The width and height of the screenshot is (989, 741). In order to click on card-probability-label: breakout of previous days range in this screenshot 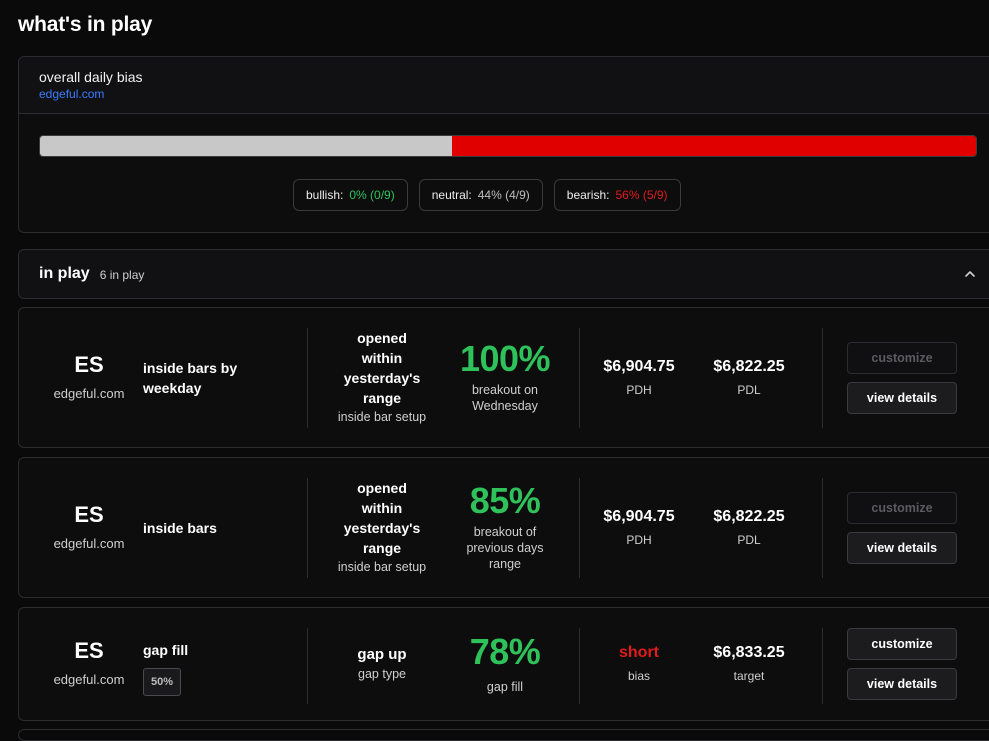, I will do `click(505, 548)`.